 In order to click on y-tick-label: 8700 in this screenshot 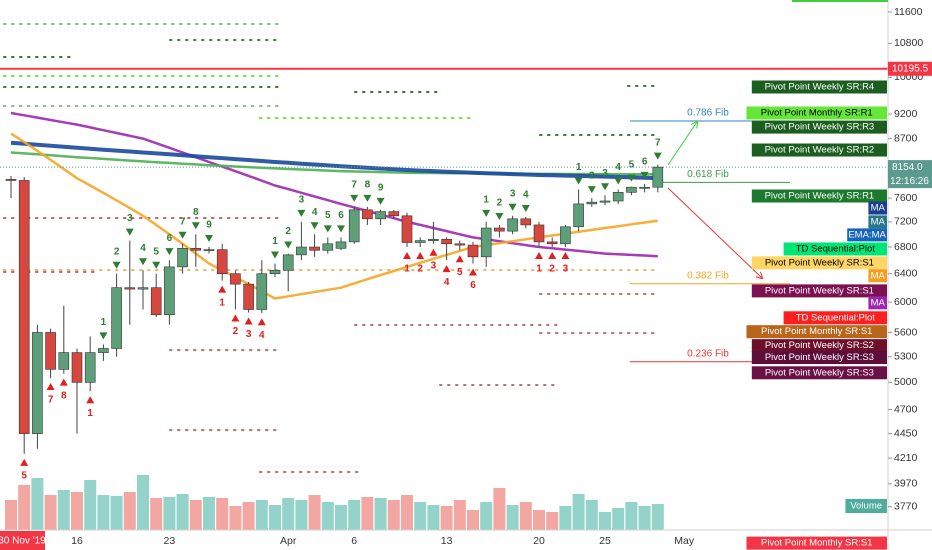, I will do `click(906, 138)`.